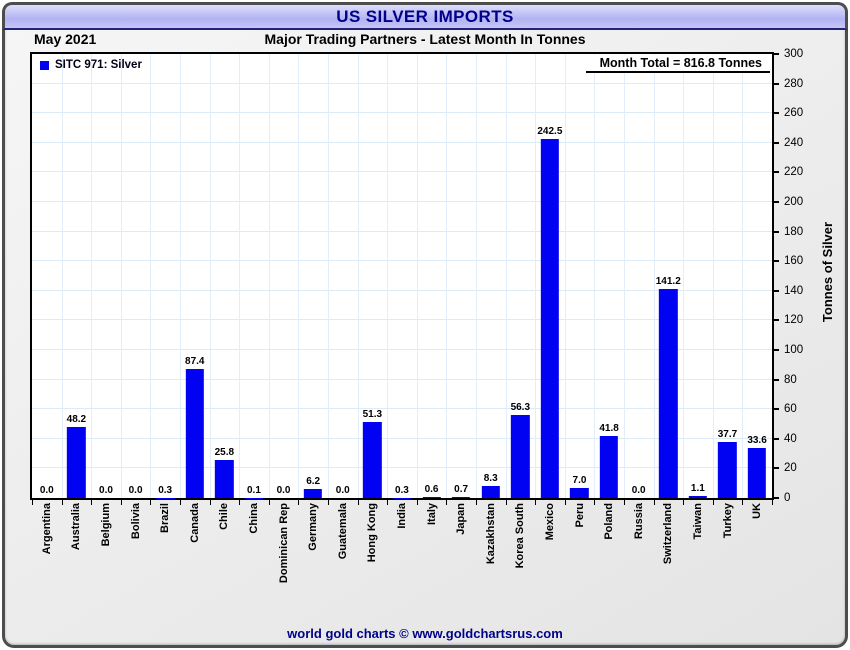 Image resolution: width=850 pixels, height=650 pixels. Describe the element at coordinates (609, 521) in the screenshot. I see `x-label-poland: Poland` at that location.